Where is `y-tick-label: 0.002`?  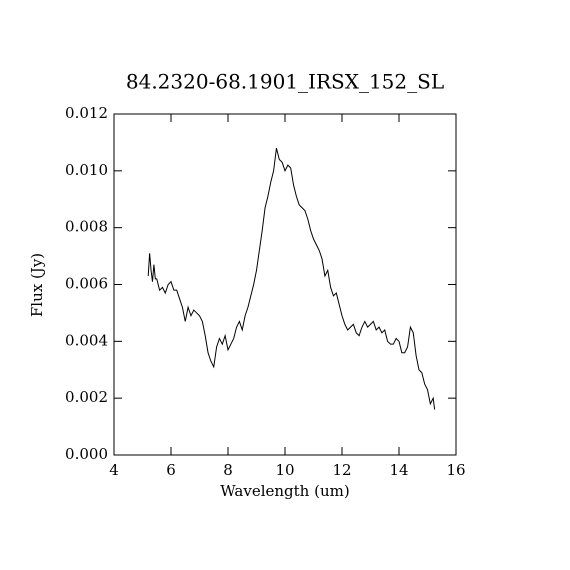 y-tick-label: 0.002 is located at coordinates (86, 397).